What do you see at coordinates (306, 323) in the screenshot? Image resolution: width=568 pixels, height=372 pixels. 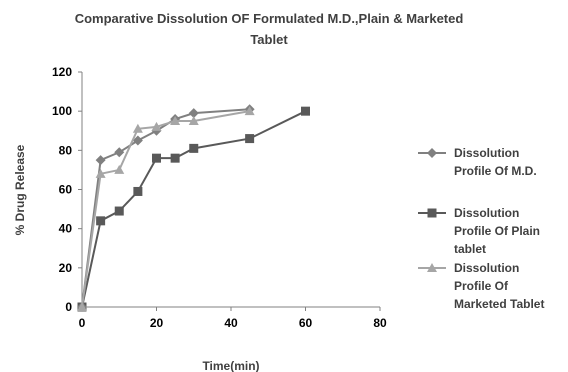 I see `x-tick-label: 60` at bounding box center [306, 323].